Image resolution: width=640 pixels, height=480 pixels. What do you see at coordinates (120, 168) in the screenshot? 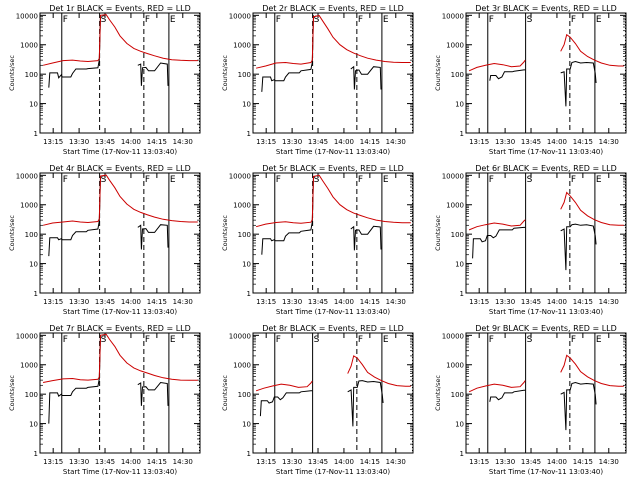
I see `chart-title: Det 4r BLACK = Events, RED = LLD` at bounding box center [120, 168].